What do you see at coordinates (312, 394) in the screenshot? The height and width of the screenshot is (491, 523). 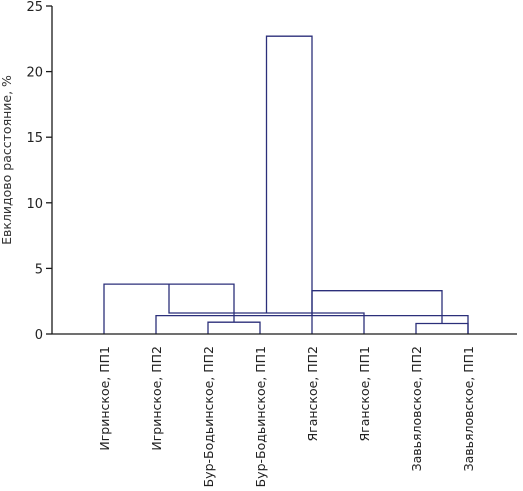 I see `leaf-label: Яганское, ПП2` at bounding box center [312, 394].